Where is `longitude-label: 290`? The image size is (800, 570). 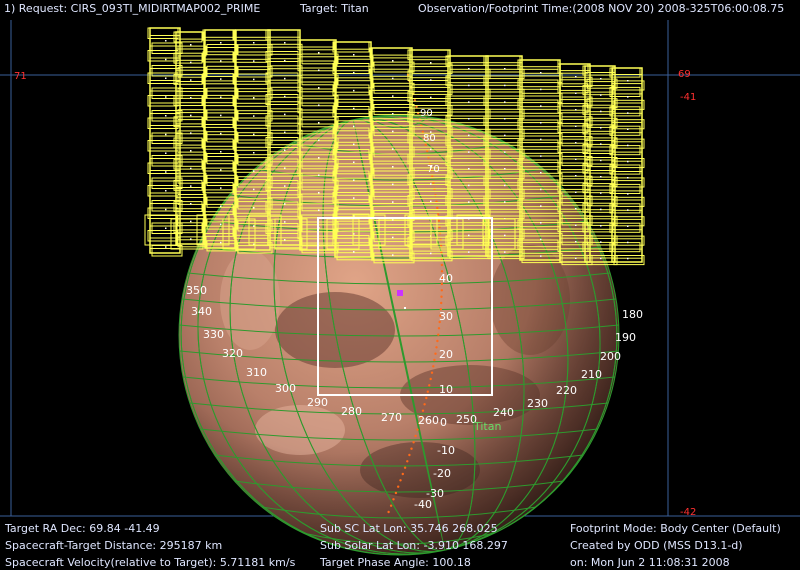
longitude-label: 290 is located at coordinates (317, 402).